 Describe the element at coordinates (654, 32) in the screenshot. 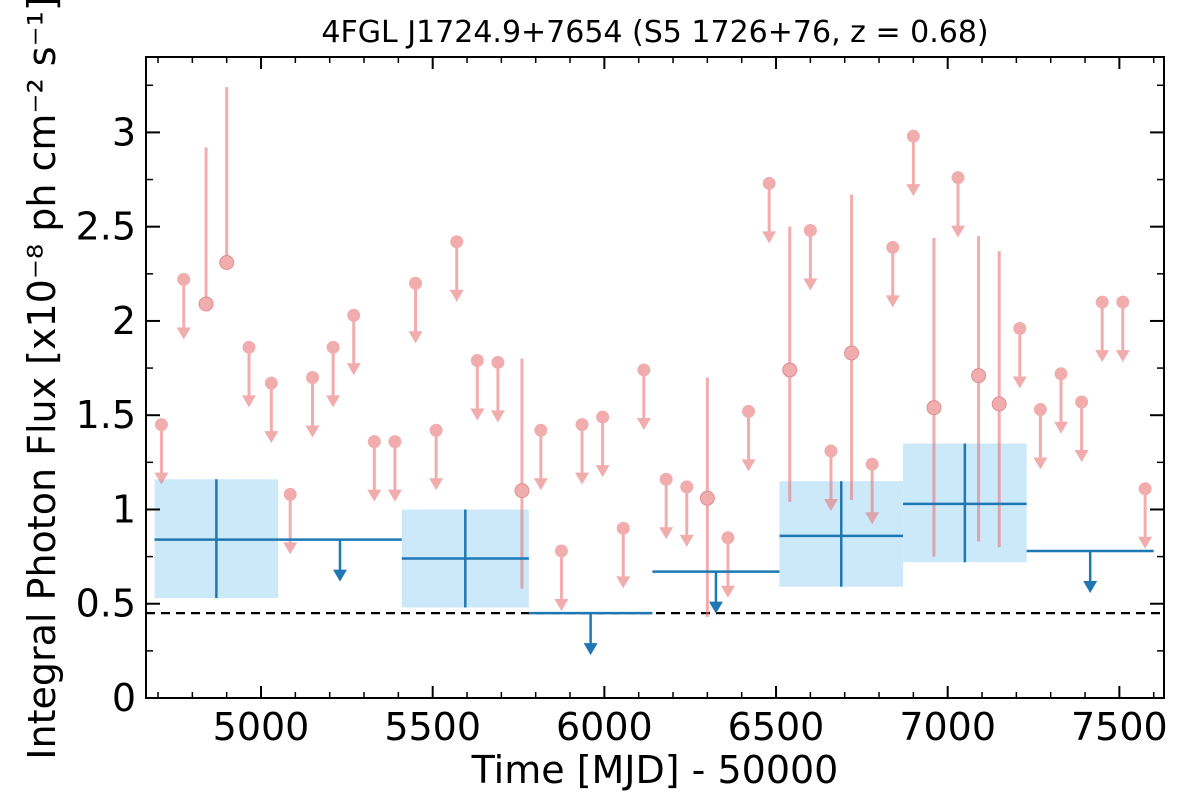

I see `chart-title: 4FGL J1724.9+7654 (S5 1726+76, z = 0.68)` at that location.